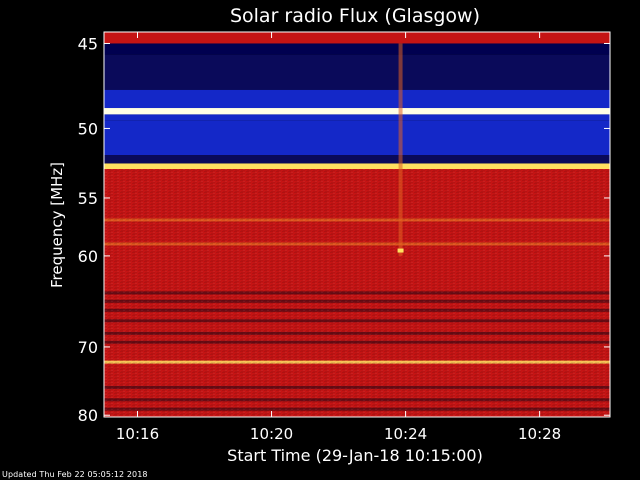  I want to click on x-tick-label-0: 10:16, so click(137, 434).